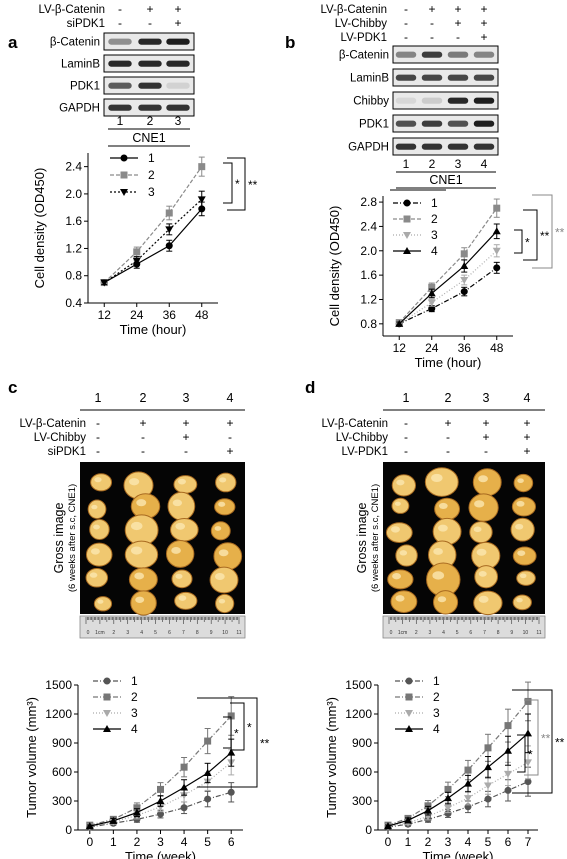 The height and width of the screenshot is (859, 567). Describe the element at coordinates (448, 437) in the screenshot. I see `condition-mark-d: -` at that location.